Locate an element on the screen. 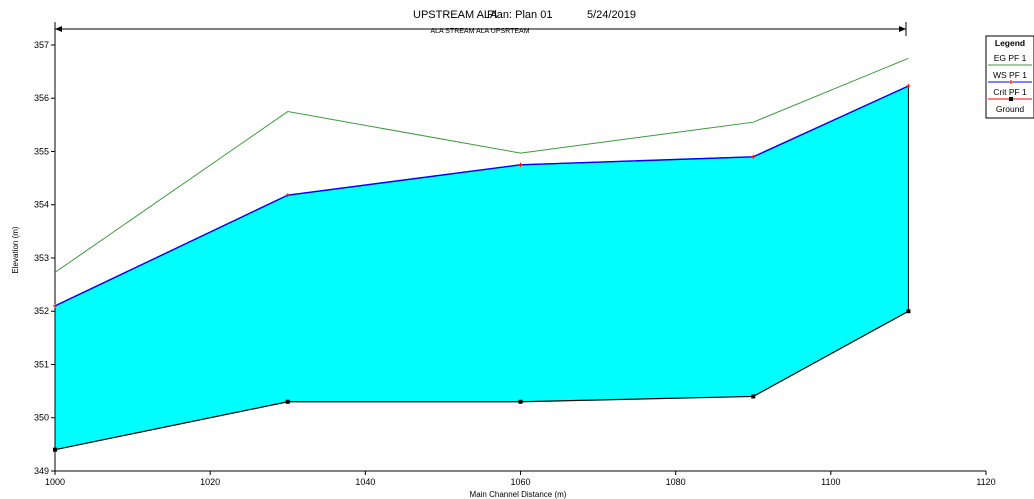 The image size is (1034, 499). legend-entry-label: Crit PF 1 is located at coordinates (1010, 92).